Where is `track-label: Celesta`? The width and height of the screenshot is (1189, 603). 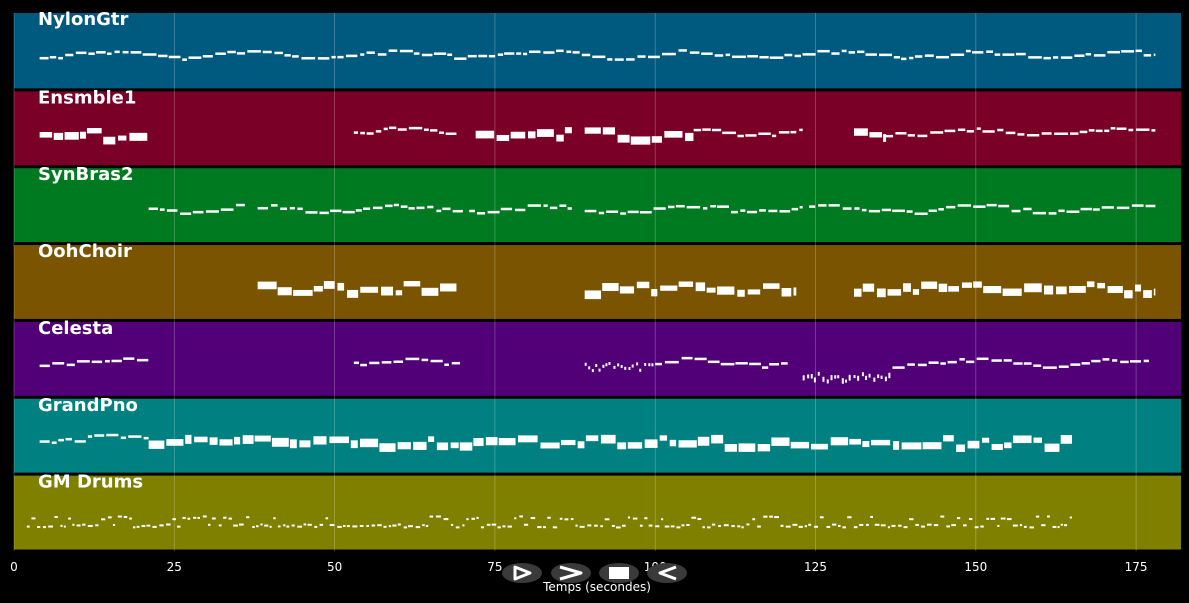 track-label: Celesta is located at coordinates (75, 328).